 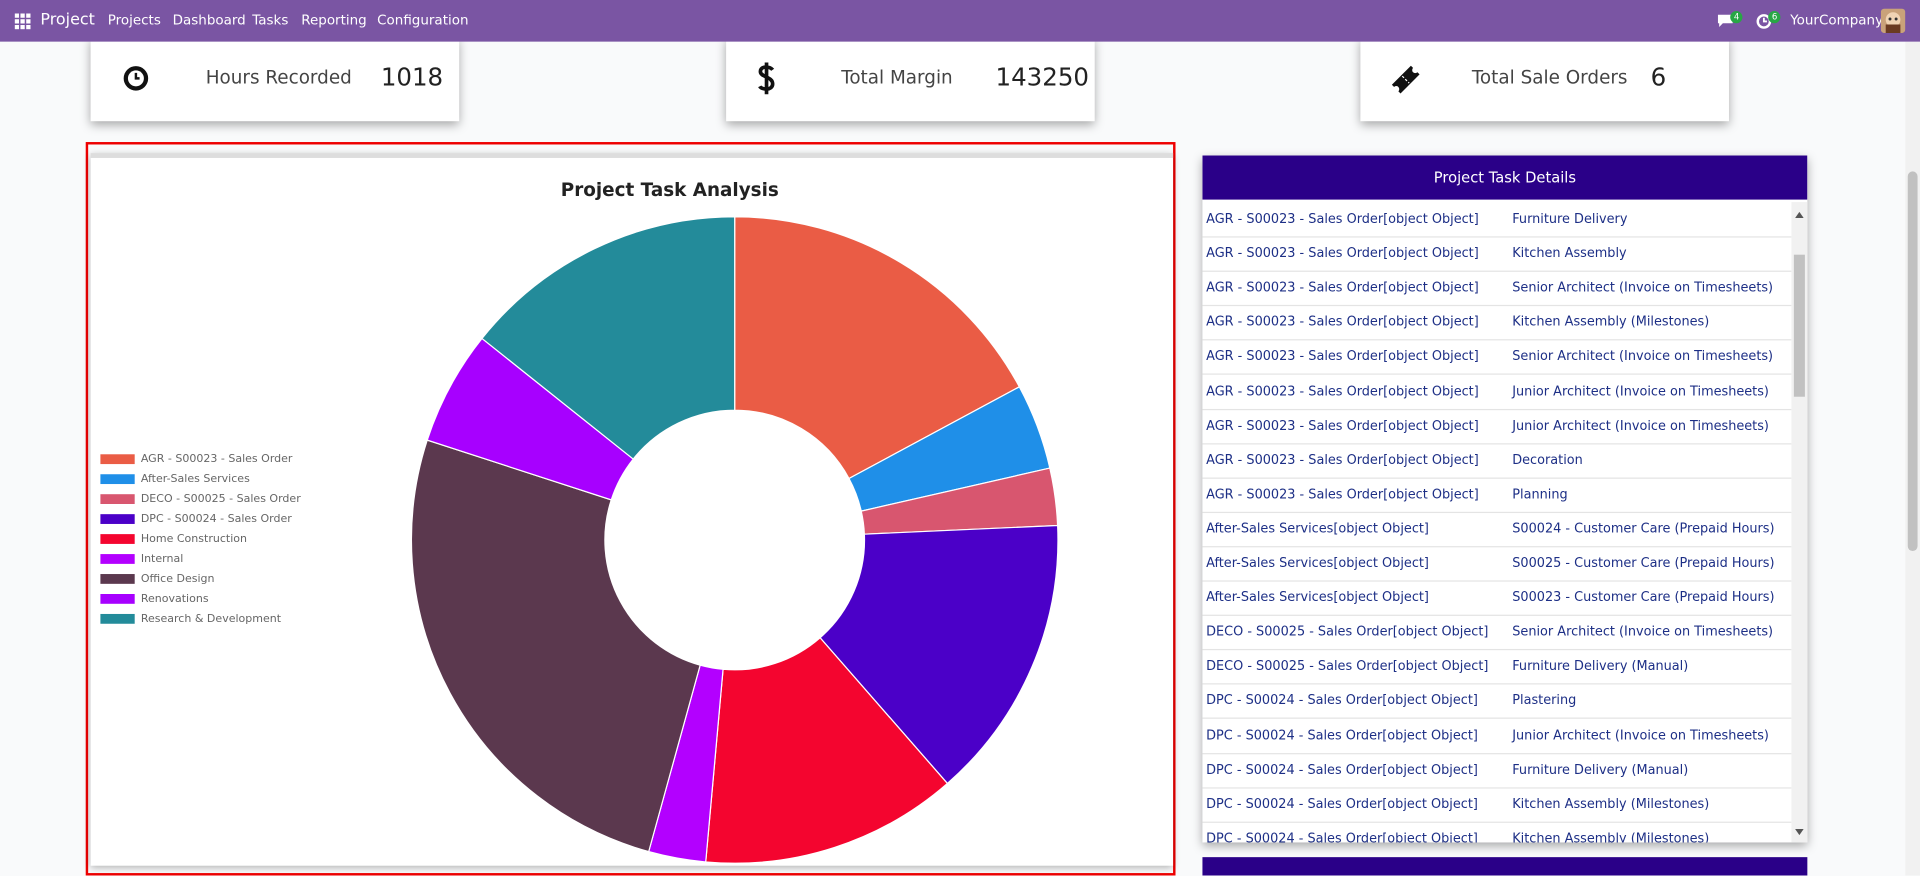 What do you see at coordinates (897, 77) in the screenshot?
I see `kpi-label: Total Margin` at bounding box center [897, 77].